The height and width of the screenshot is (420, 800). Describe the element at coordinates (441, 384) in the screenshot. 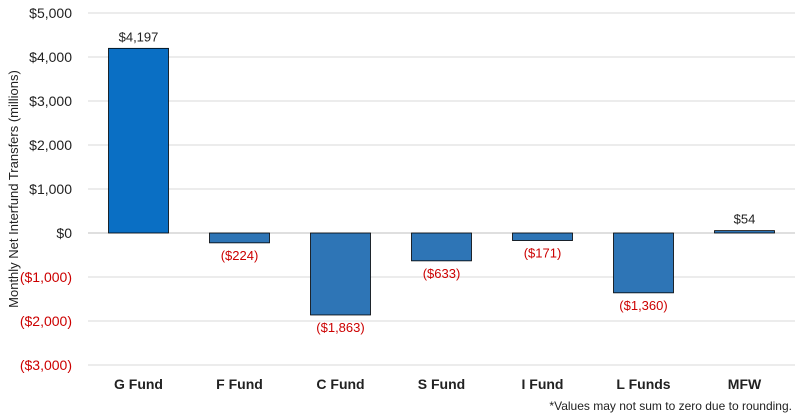

I see `x-category-label: S Fund` at that location.